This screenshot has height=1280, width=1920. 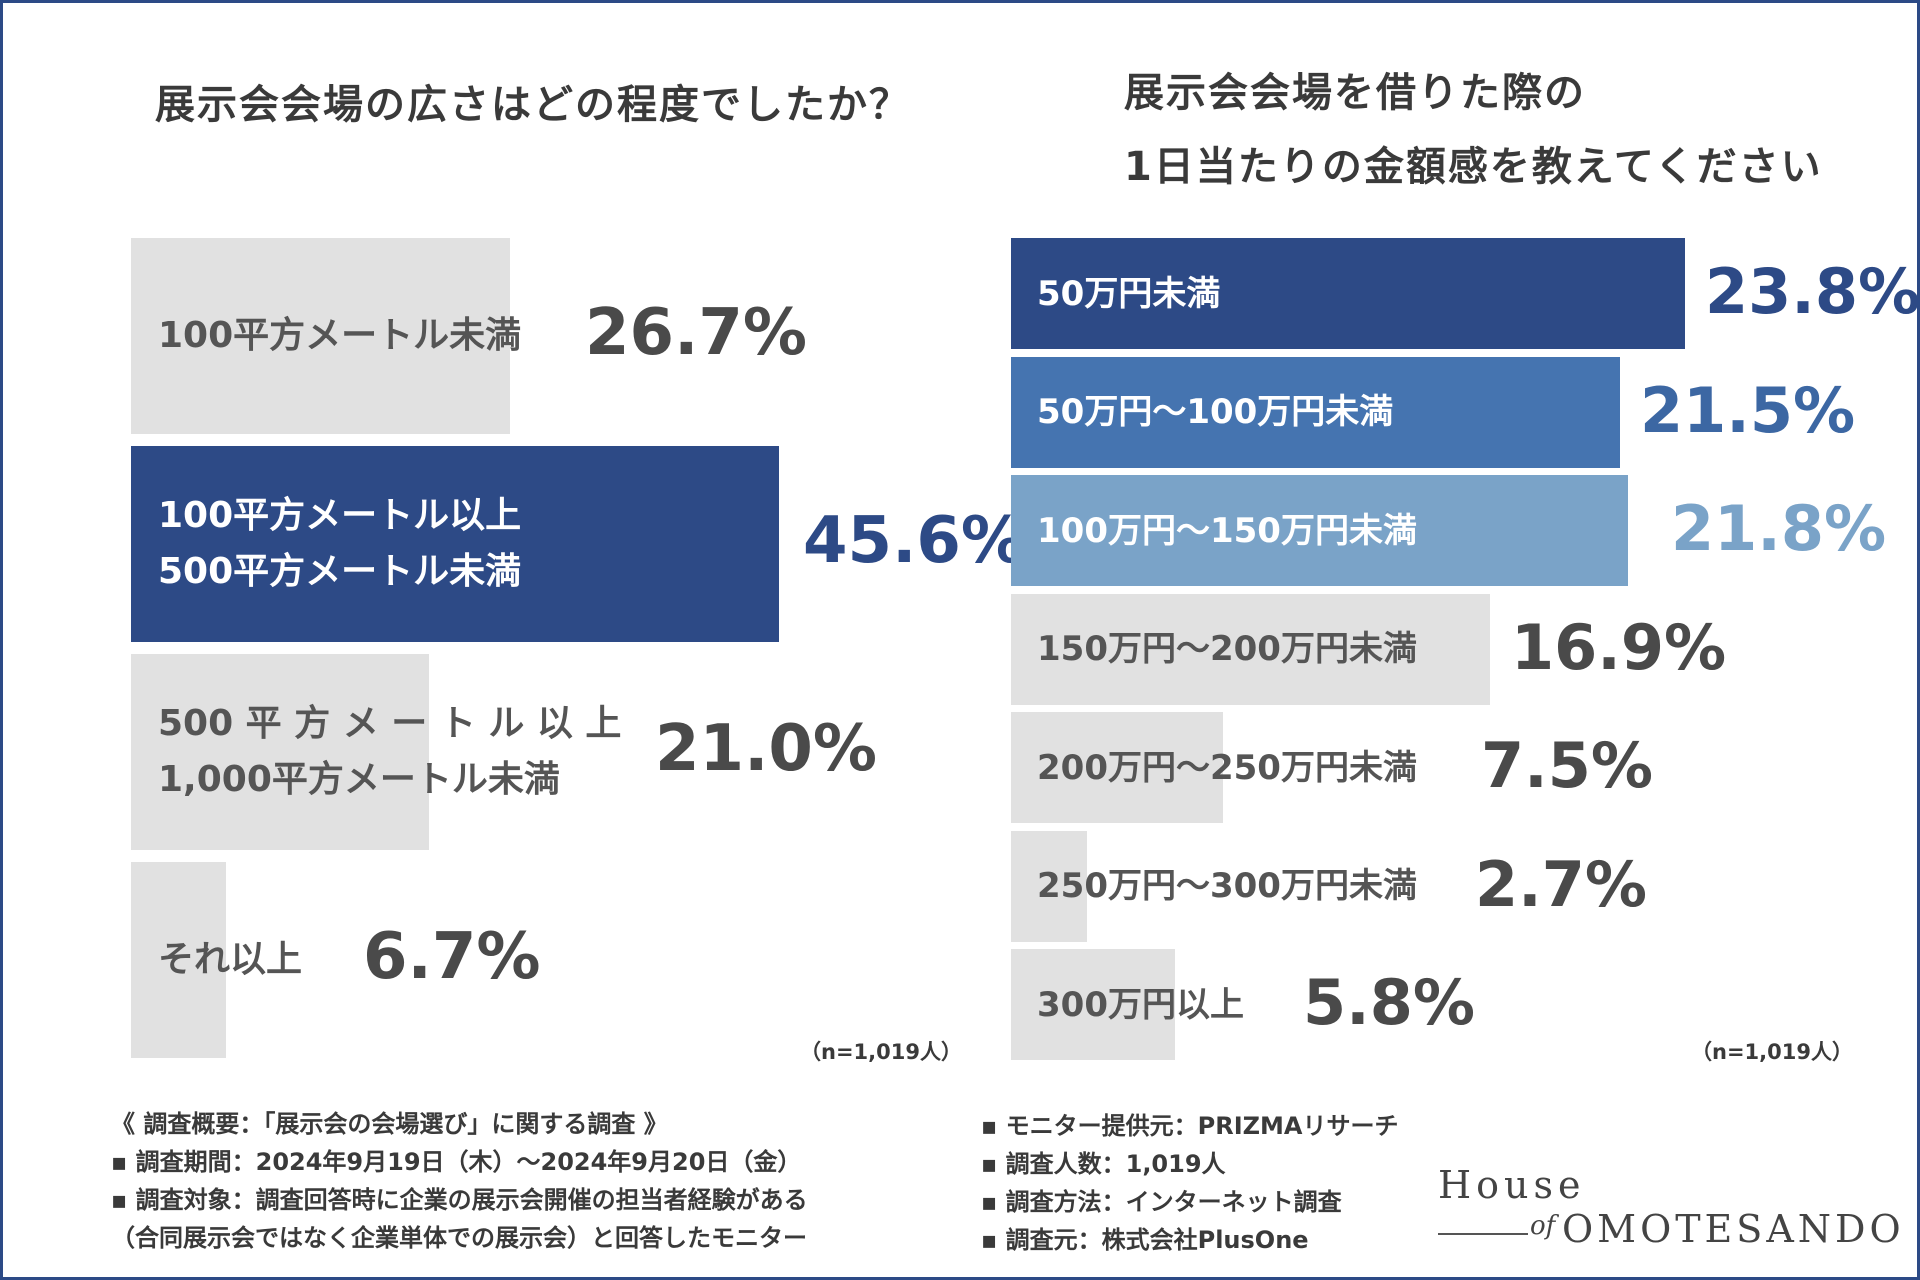 What do you see at coordinates (696, 333) in the screenshot?
I see `chart0-value-label-0: 26.7%` at bounding box center [696, 333].